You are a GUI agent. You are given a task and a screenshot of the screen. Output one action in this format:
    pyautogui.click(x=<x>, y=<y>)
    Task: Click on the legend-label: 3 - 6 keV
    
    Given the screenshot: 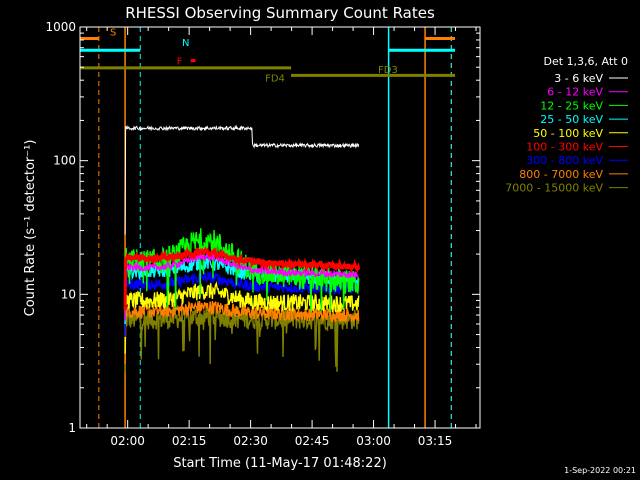 What is the action you would take?
    pyautogui.click(x=578, y=78)
    